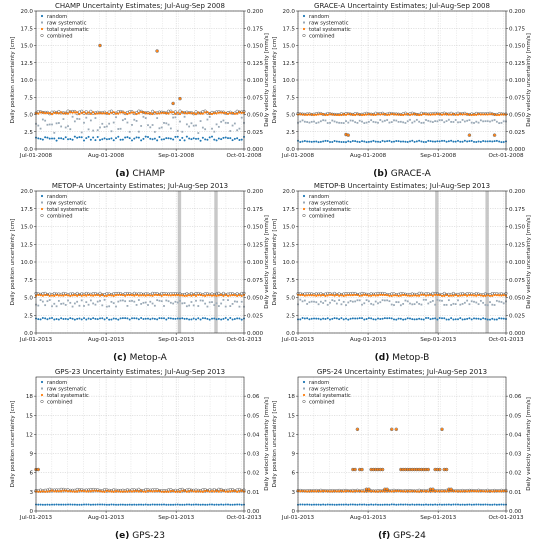 Image resolution: width=535 pixels, height=550 pixels. What do you see at coordinates (68, 210) in the screenshot?
I see `legend-label: total systematic` at bounding box center [68, 210].